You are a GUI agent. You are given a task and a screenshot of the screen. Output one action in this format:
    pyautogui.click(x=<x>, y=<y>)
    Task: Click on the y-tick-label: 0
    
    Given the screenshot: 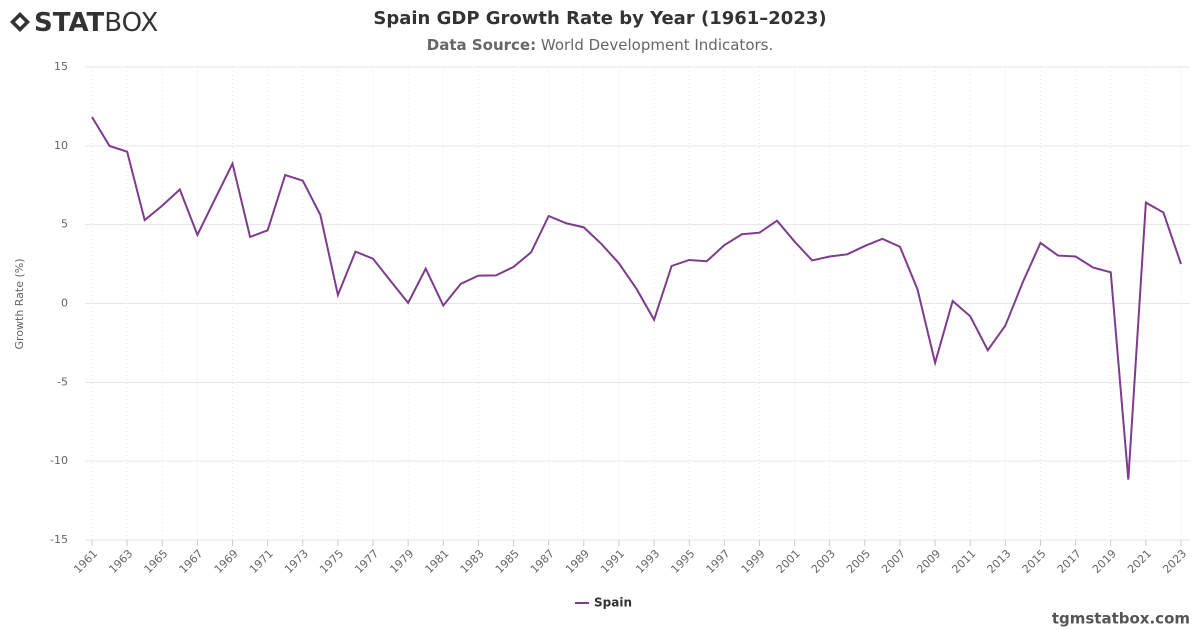 What is the action you would take?
    pyautogui.click(x=64, y=303)
    